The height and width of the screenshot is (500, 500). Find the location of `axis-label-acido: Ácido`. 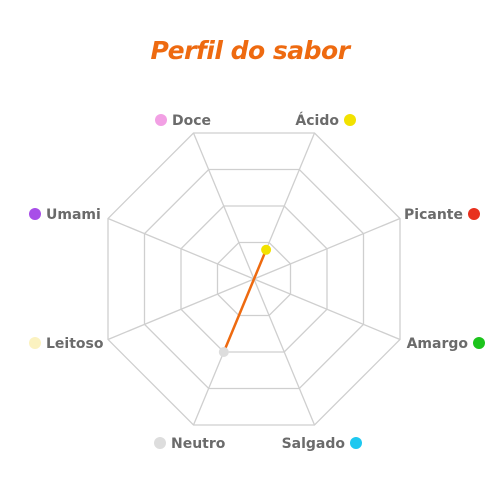

axis-label-acido: Ácido is located at coordinates (317, 120).